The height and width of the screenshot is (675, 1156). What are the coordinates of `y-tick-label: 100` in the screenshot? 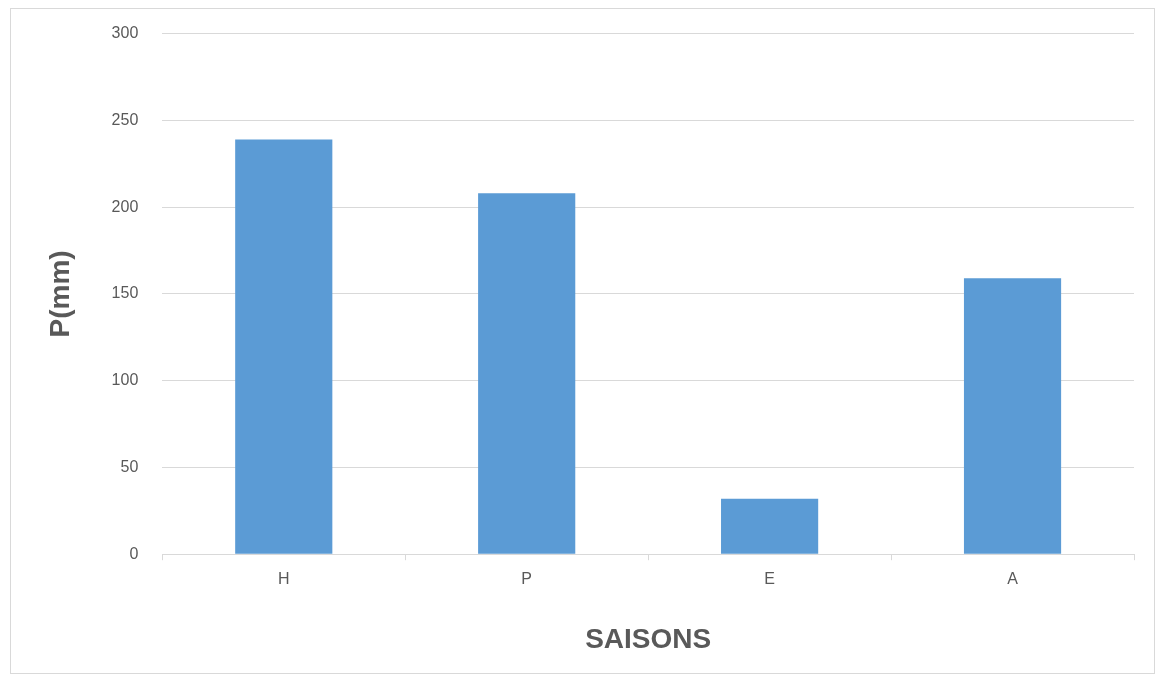 It's located at (125, 380).